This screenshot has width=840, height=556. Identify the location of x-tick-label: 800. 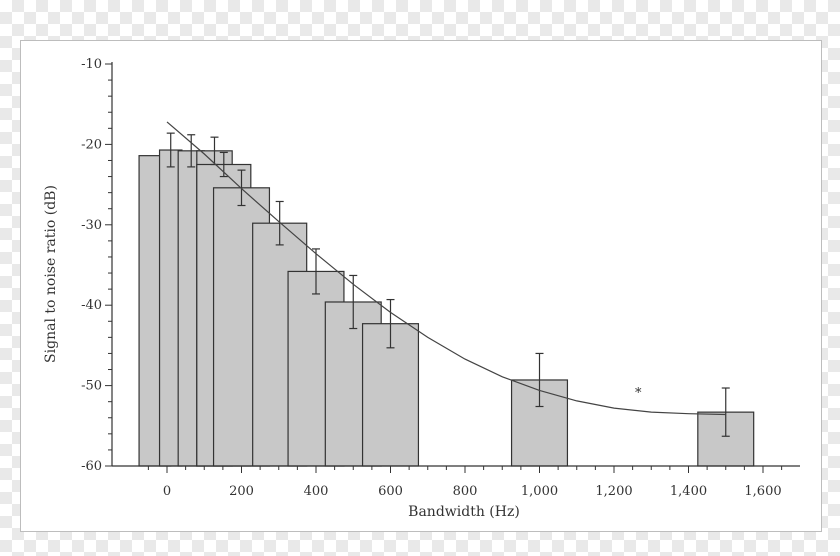
(465, 491).